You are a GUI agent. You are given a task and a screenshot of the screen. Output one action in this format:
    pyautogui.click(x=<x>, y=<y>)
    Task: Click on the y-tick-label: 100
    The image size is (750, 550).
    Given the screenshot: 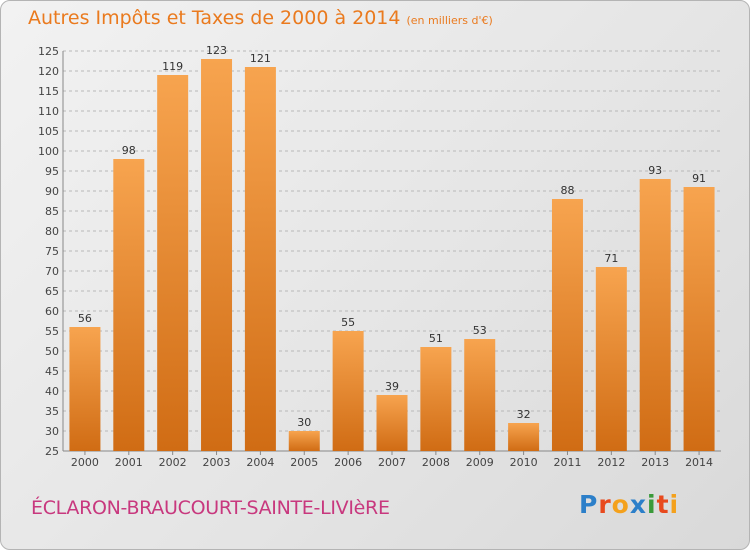 What is the action you would take?
    pyautogui.click(x=48, y=151)
    